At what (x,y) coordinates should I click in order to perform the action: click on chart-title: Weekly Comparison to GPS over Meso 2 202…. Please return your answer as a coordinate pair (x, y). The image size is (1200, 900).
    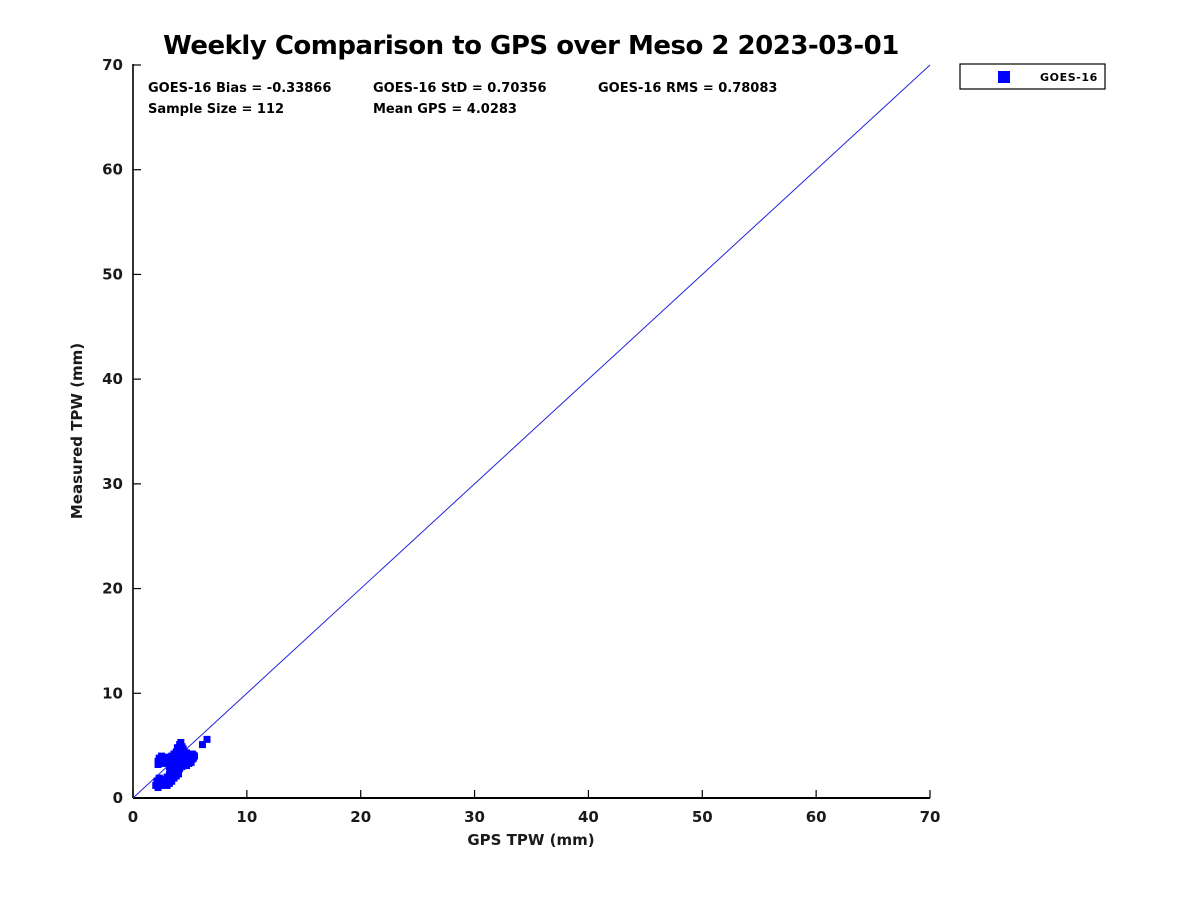
    Looking at the image, I should click on (531, 46).